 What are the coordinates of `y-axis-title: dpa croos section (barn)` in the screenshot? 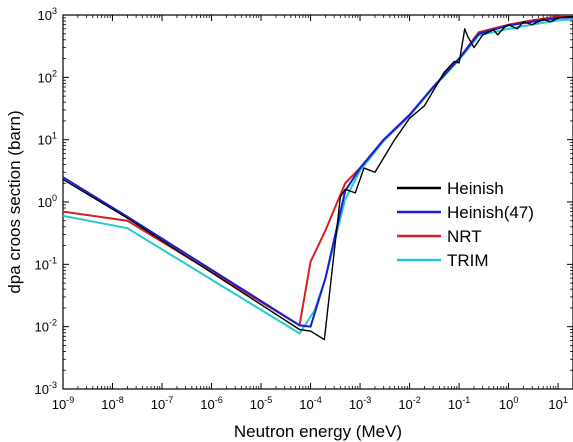 It's located at (14, 201).